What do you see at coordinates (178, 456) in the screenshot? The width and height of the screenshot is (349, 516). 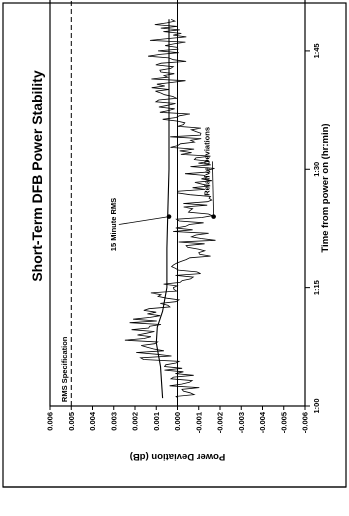 I see `y-axis-label: Power Deviation (dB)` at bounding box center [178, 456].